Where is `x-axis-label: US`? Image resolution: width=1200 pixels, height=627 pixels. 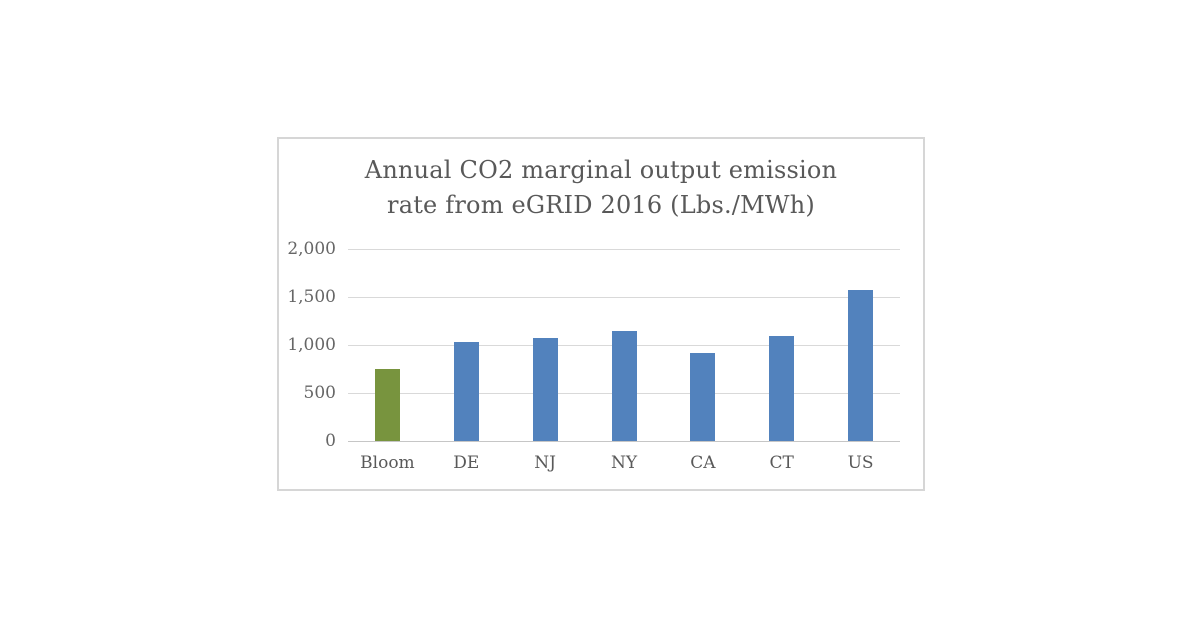 x-axis-label: US is located at coordinates (860, 463).